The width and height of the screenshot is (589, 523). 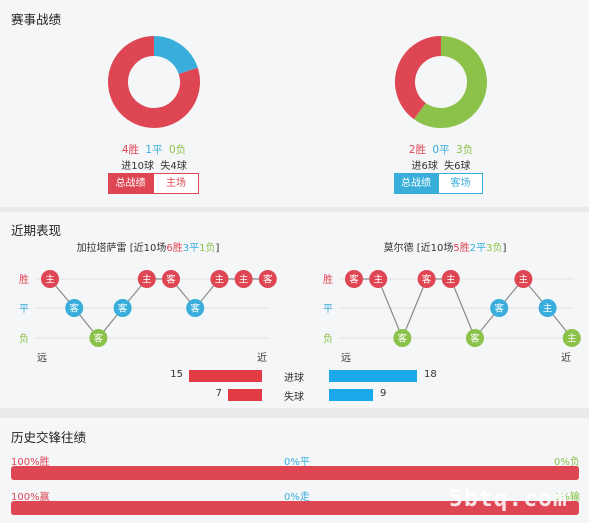 What do you see at coordinates (24, 280) in the screenshot?
I see `home-axis-label-win: 胜` at bounding box center [24, 280].